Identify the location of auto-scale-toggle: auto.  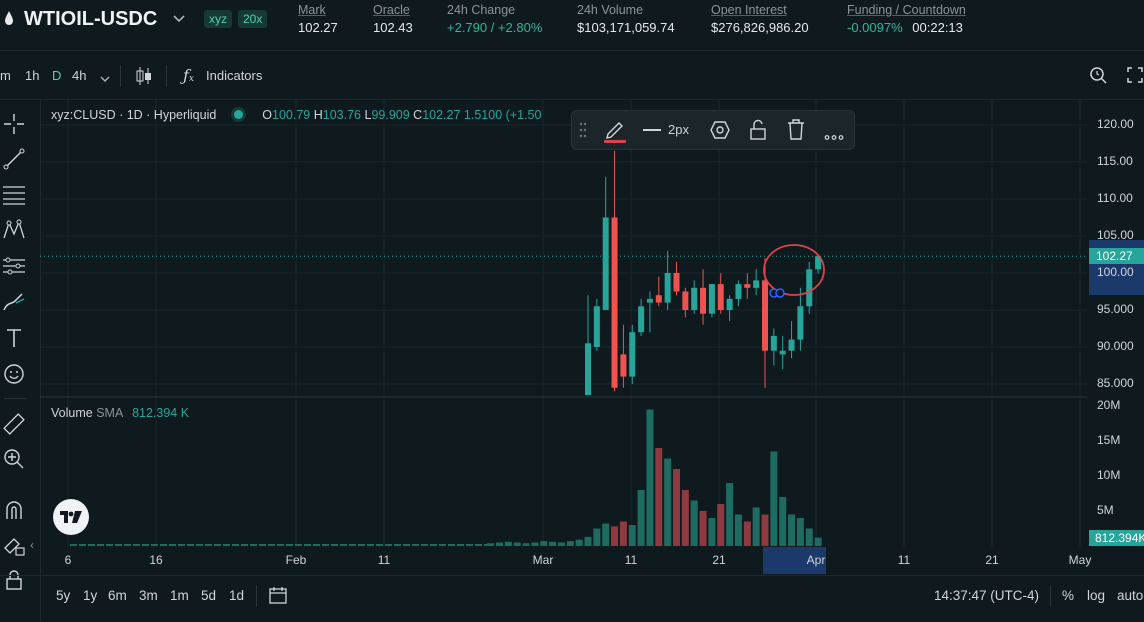
(1130, 595).